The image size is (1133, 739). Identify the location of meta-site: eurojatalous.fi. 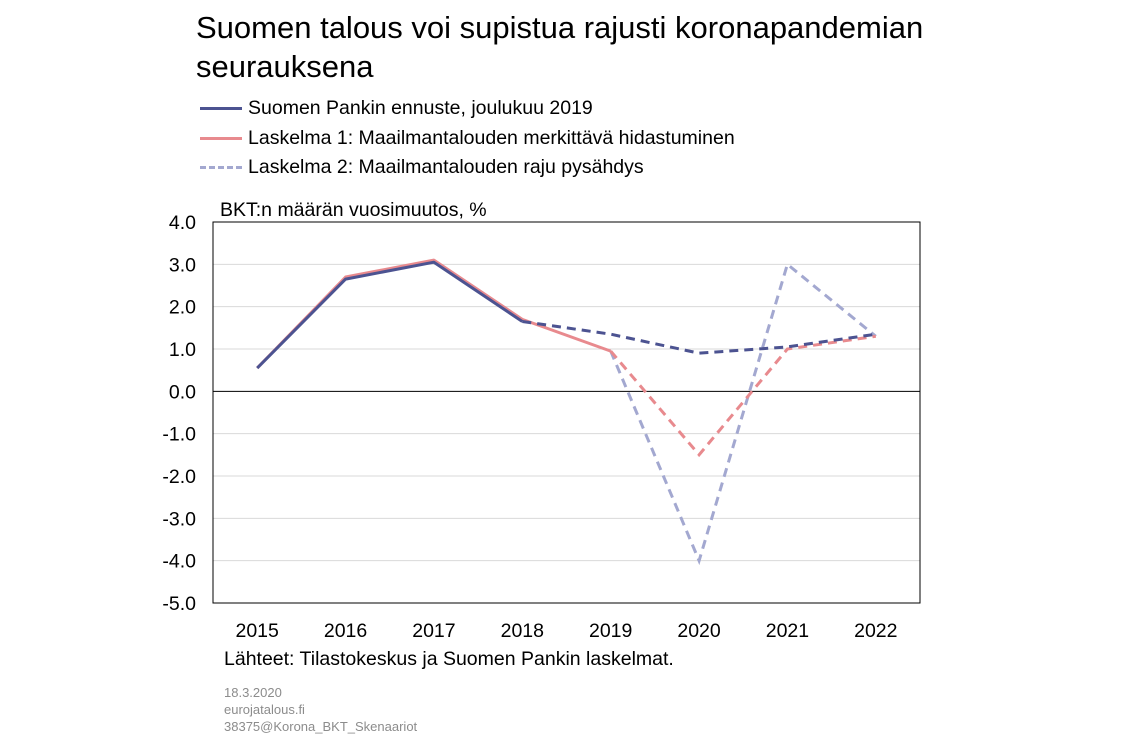
(264, 709).